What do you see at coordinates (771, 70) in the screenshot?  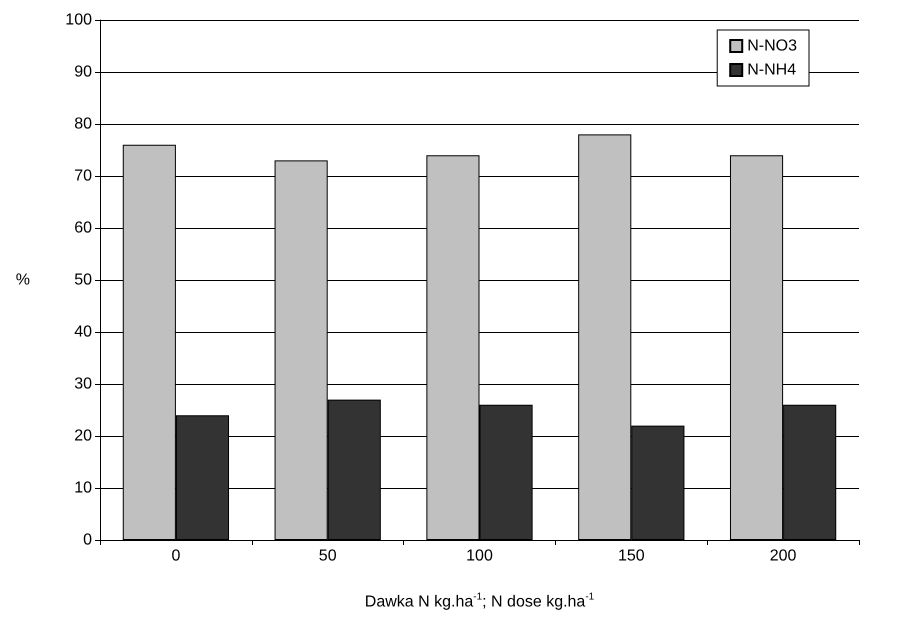 I see `legend-label: N-NH4` at bounding box center [771, 70].